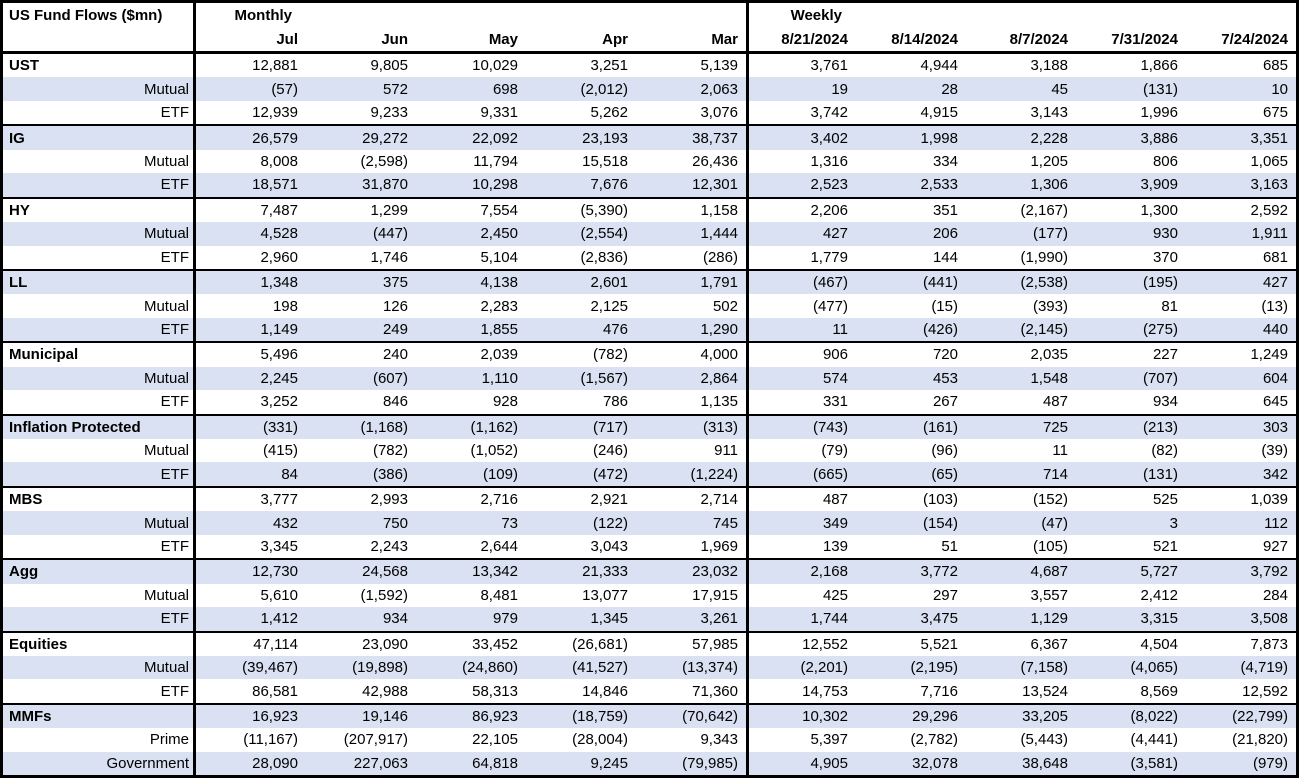 The image size is (1299, 778). What do you see at coordinates (609, 113) in the screenshot?
I see `value-cell: 5,262` at bounding box center [609, 113].